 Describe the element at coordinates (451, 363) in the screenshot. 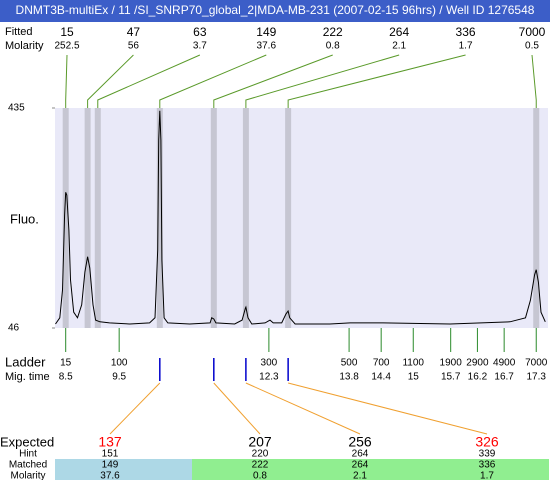

I see `ladder-size: 1900` at that location.